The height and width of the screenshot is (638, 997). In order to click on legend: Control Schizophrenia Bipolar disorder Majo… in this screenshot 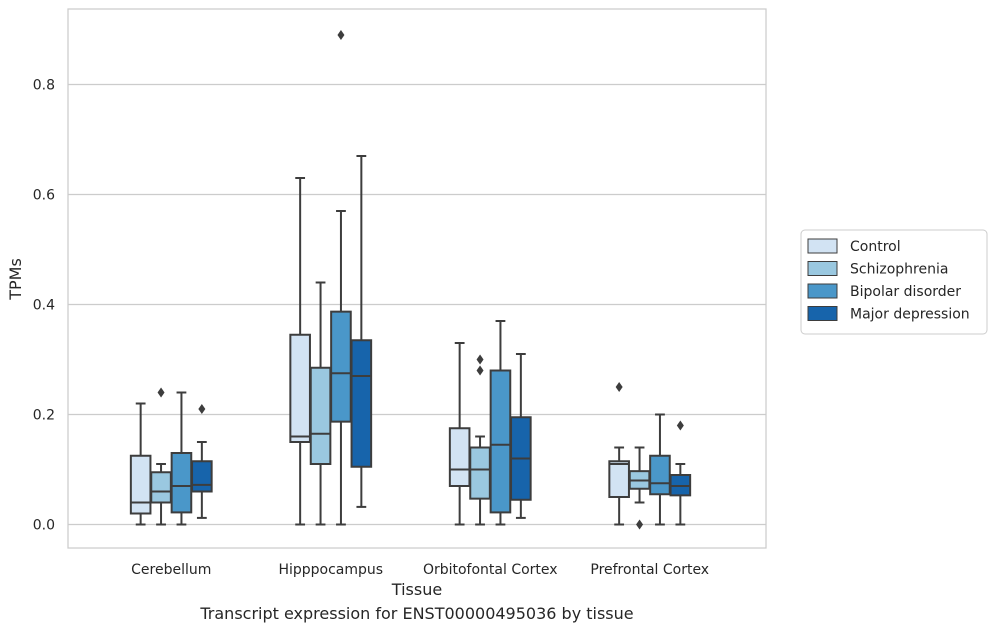, I will do `click(894, 282)`.